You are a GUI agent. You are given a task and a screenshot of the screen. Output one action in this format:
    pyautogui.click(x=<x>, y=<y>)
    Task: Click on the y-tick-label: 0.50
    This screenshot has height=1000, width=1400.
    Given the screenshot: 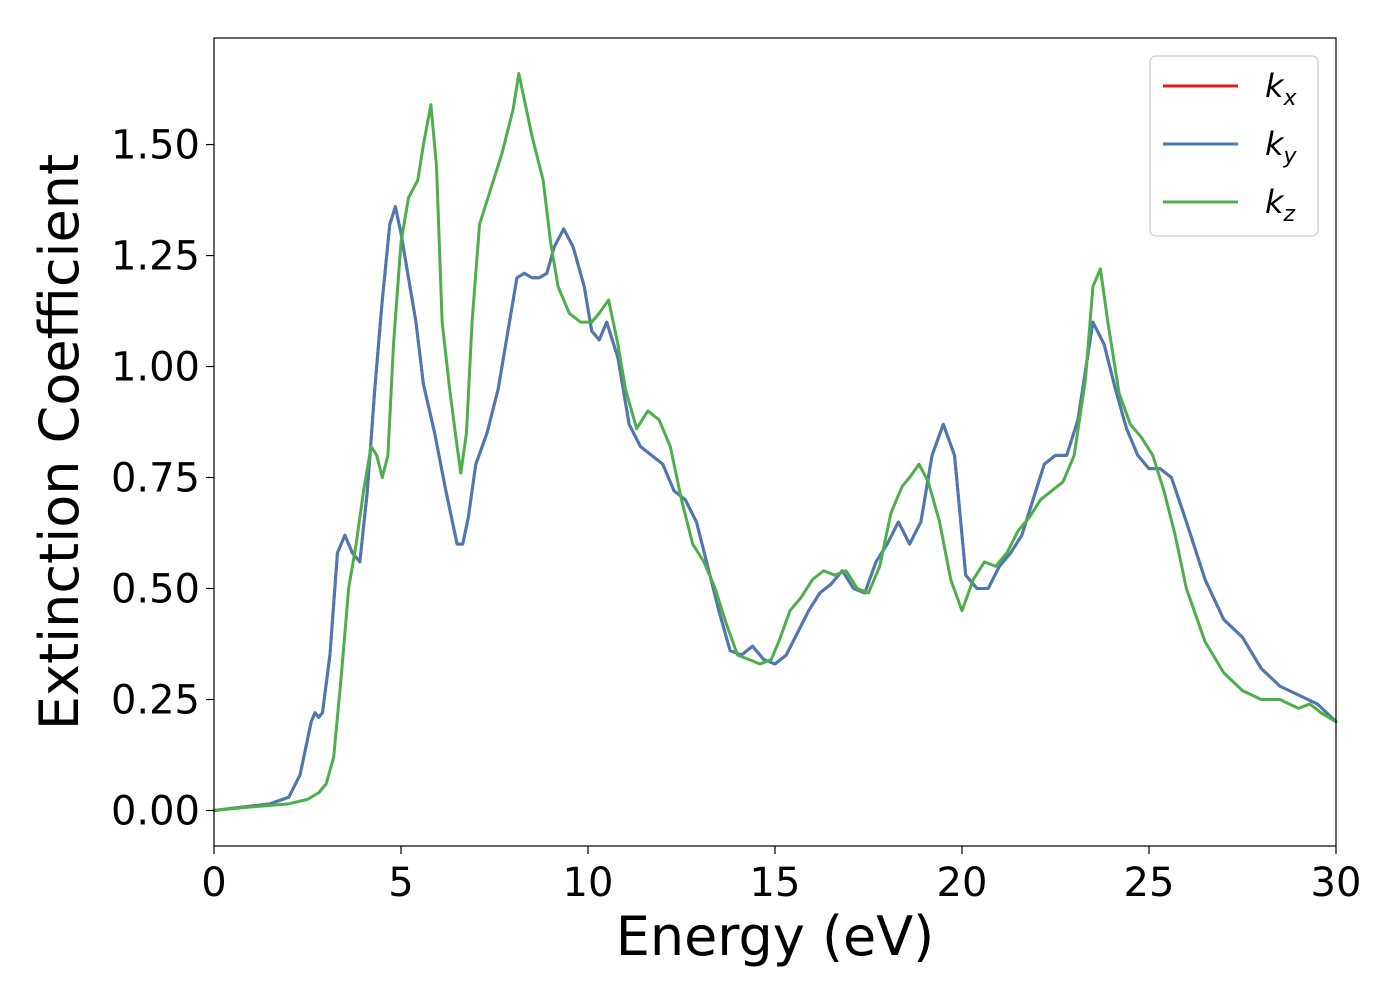 What is the action you would take?
    pyautogui.click(x=155, y=590)
    